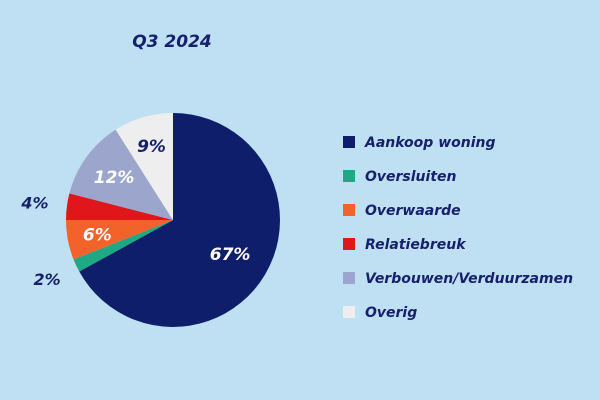  Describe the element at coordinates (151, 147) in the screenshot. I see `slice-label-6: 9%` at that location.